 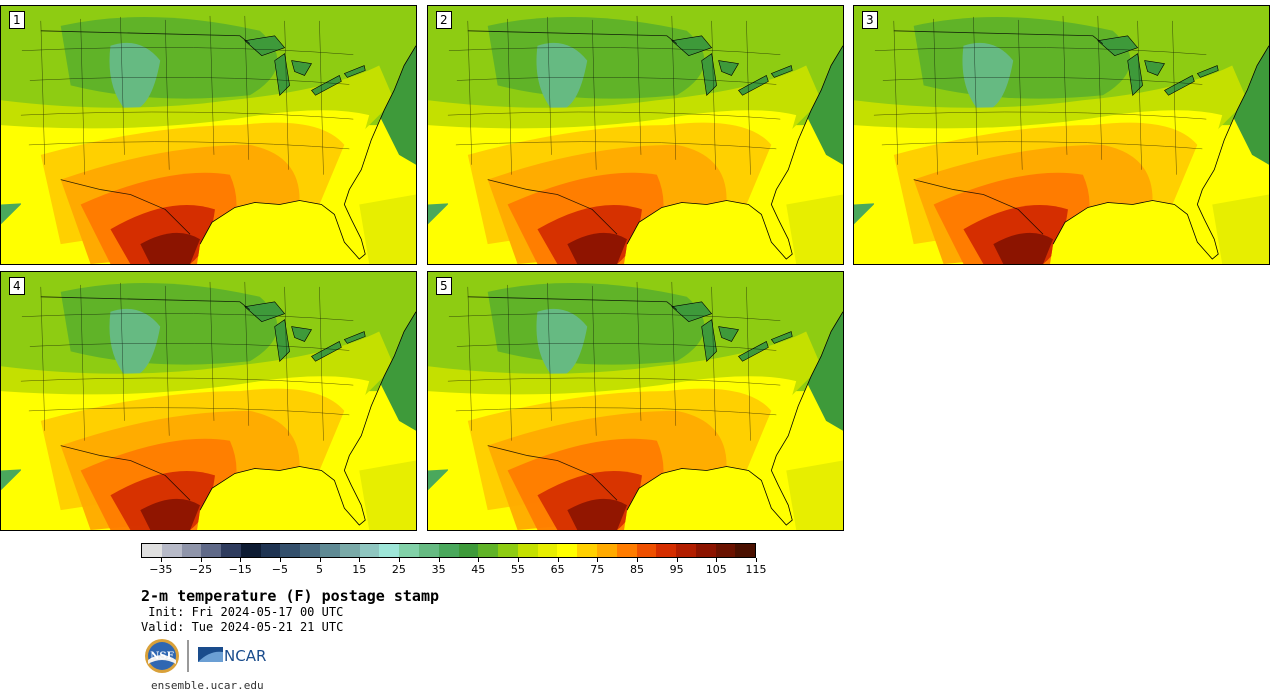 I want to click on colorbar-tick-label: 105, so click(x=716, y=569).